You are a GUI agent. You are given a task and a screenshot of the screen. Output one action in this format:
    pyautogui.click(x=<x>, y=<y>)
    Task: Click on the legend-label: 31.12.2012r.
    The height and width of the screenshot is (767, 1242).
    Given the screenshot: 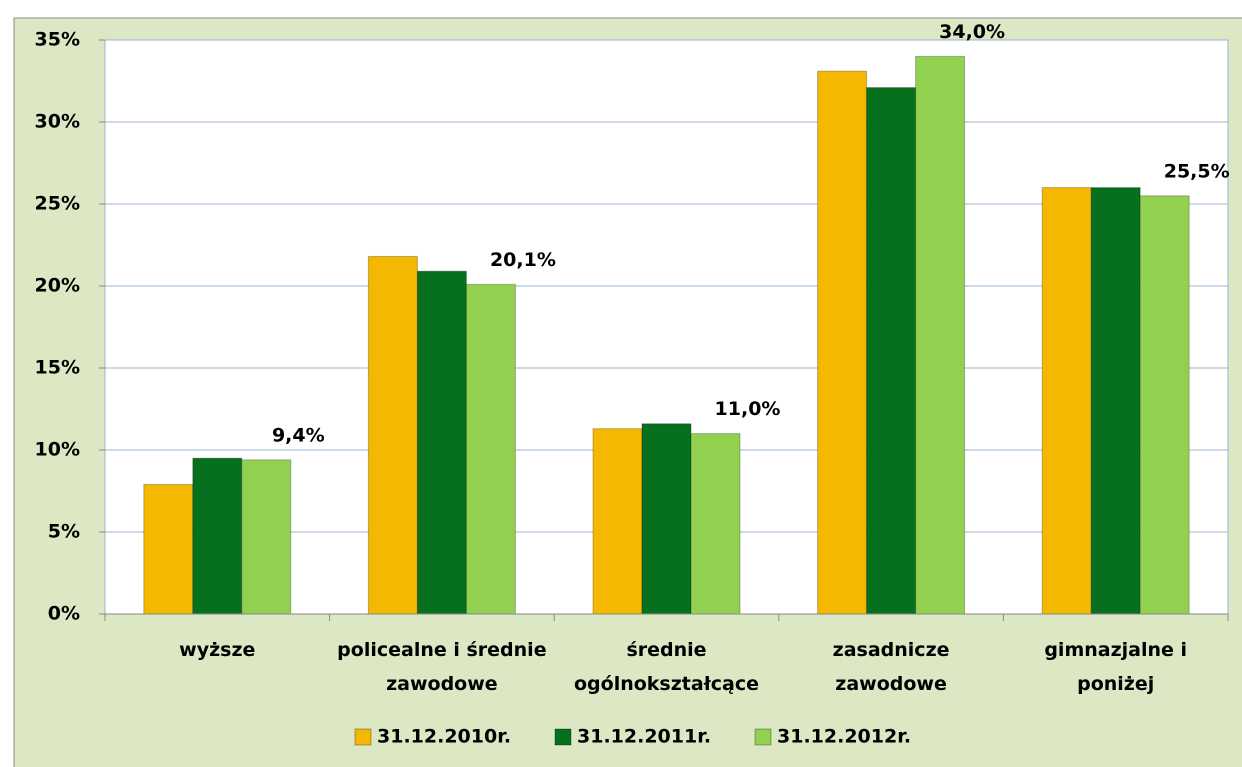 What is the action you would take?
    pyautogui.click(x=844, y=737)
    